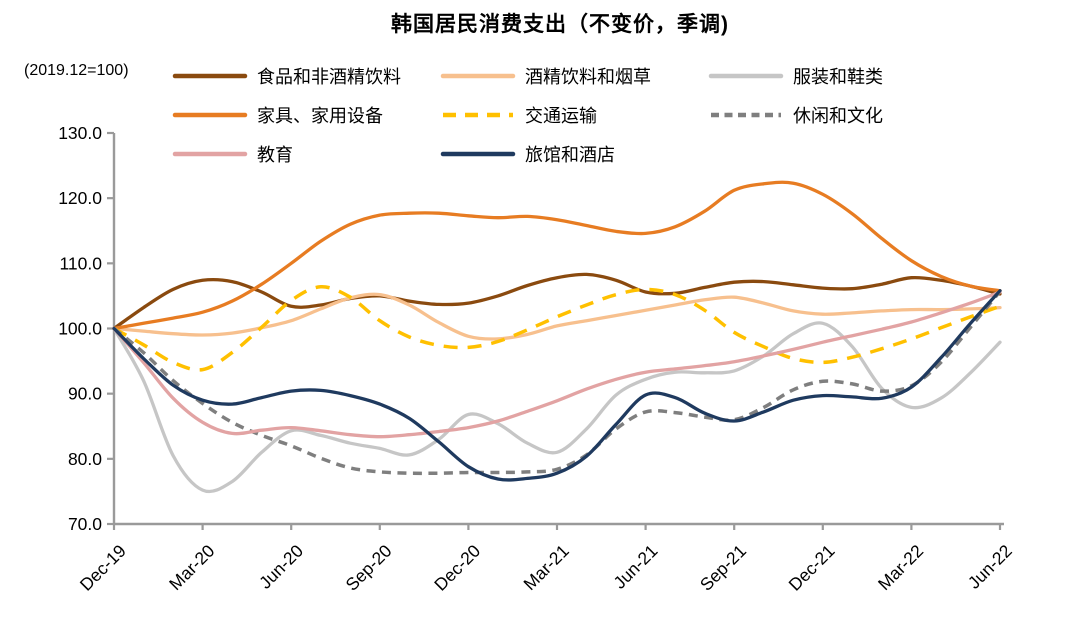 Image resolution: width=1080 pixels, height=624 pixels. I want to click on legend-item-transport: 交通运输, so click(518, 115).